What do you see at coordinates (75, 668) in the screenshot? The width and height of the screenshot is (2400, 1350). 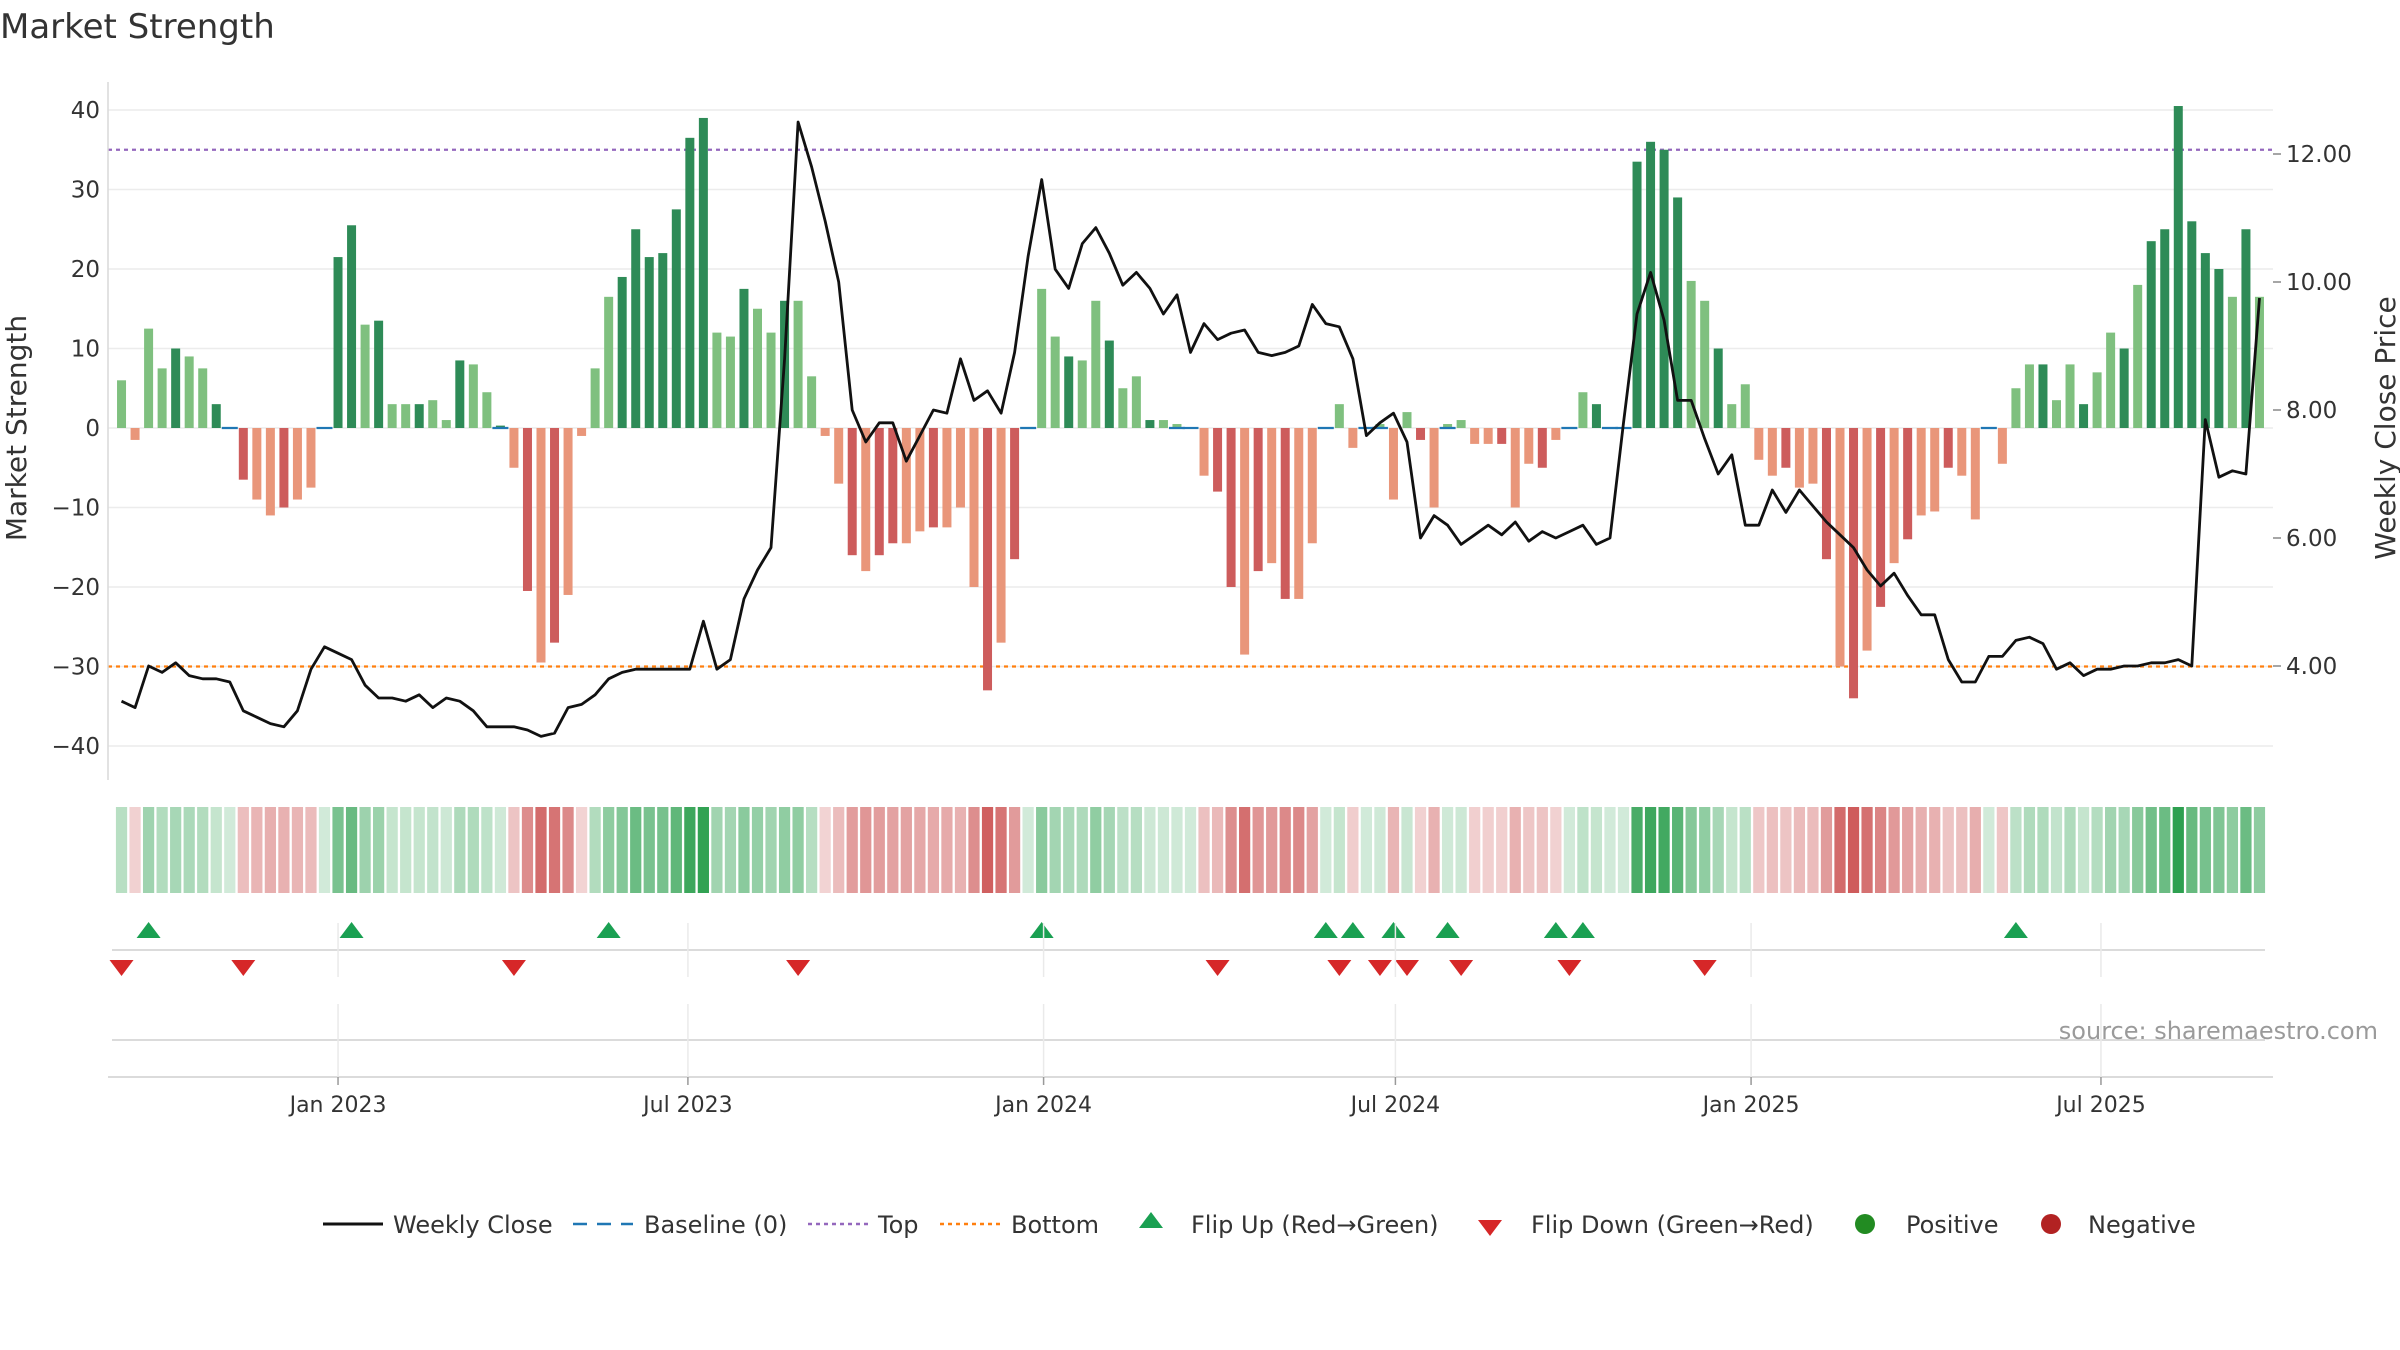 I see `left-tick-label: −30` at bounding box center [75, 668].